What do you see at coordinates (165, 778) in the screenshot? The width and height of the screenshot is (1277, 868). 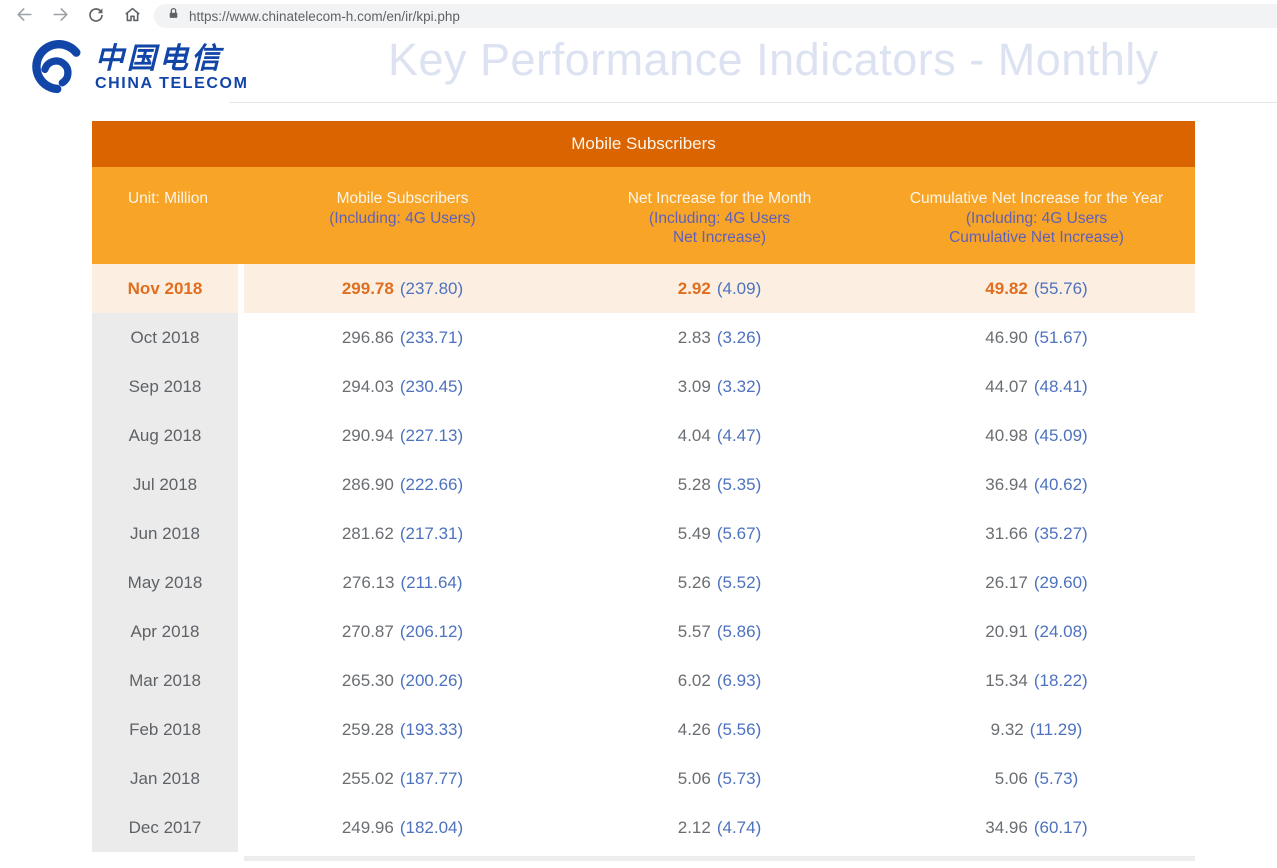 I see `row-month: Jan 2018` at bounding box center [165, 778].